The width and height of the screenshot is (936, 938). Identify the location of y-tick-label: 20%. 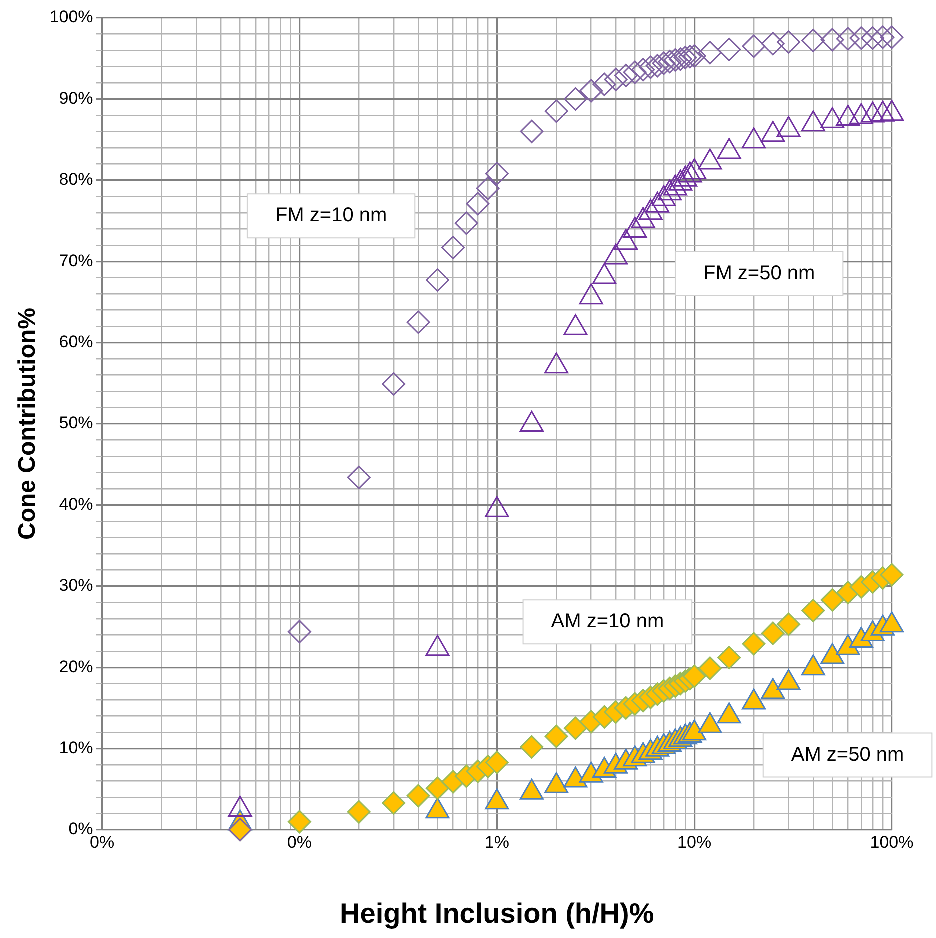
(76, 666).